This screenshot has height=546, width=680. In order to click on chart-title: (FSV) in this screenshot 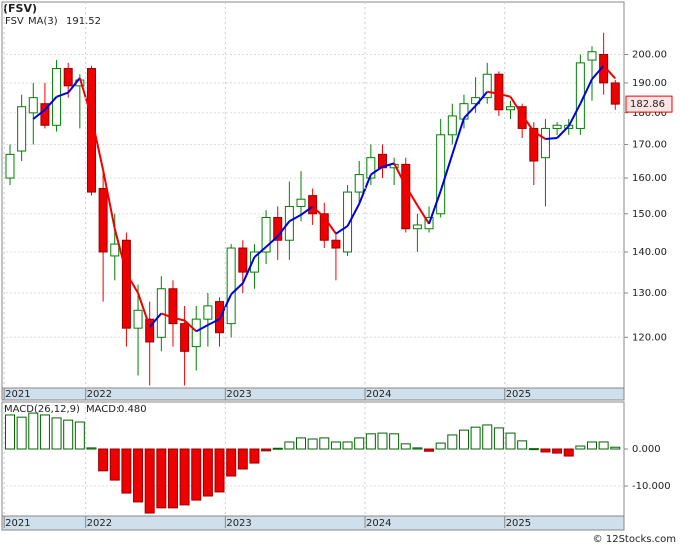, I will do `click(20, 8)`.